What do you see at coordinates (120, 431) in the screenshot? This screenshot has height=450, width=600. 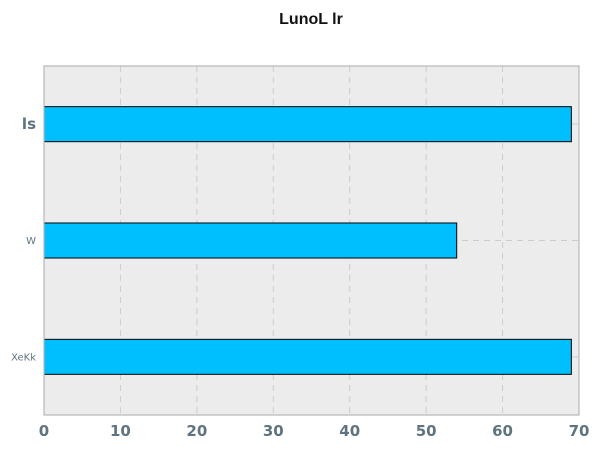 I see `x-tick-label: 10` at bounding box center [120, 431].